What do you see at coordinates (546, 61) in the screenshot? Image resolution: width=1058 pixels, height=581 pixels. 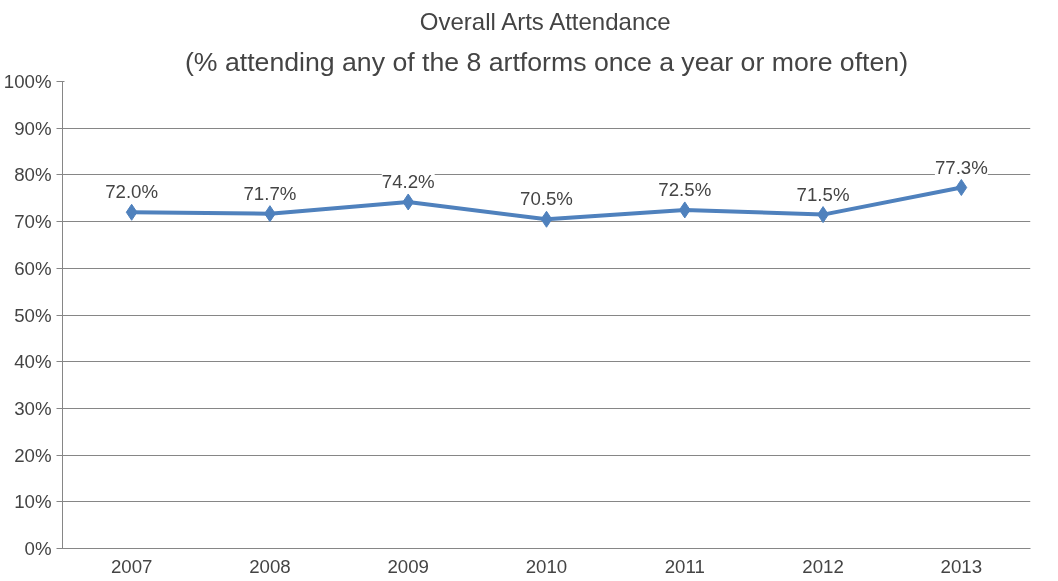 I see `chart-subtitle: (% attending any of the 8 artforms once a year or more often)` at bounding box center [546, 61].